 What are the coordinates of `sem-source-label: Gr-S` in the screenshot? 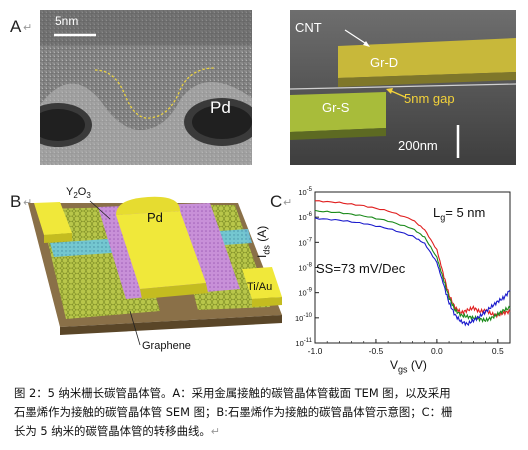 It's located at (336, 107).